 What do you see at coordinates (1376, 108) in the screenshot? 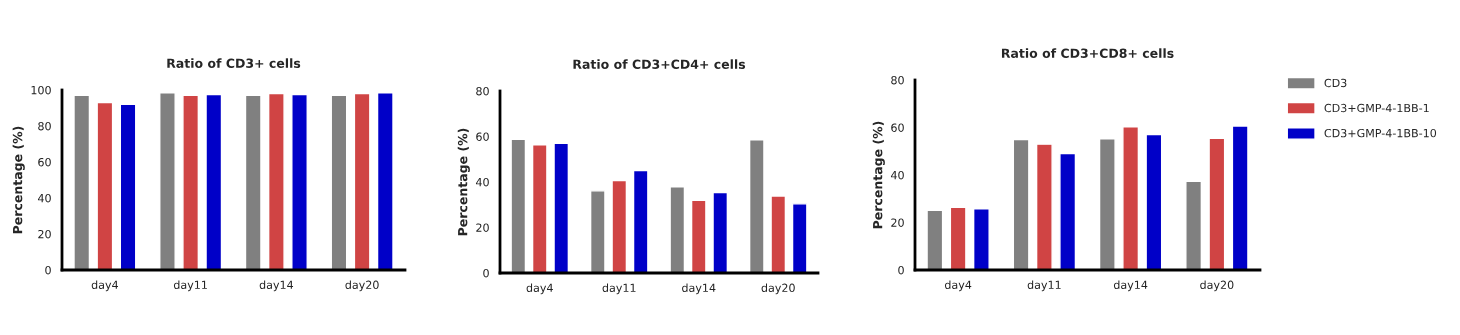
I see `legend-label: CD3+GMP-4-1BB-1` at bounding box center [1376, 108].